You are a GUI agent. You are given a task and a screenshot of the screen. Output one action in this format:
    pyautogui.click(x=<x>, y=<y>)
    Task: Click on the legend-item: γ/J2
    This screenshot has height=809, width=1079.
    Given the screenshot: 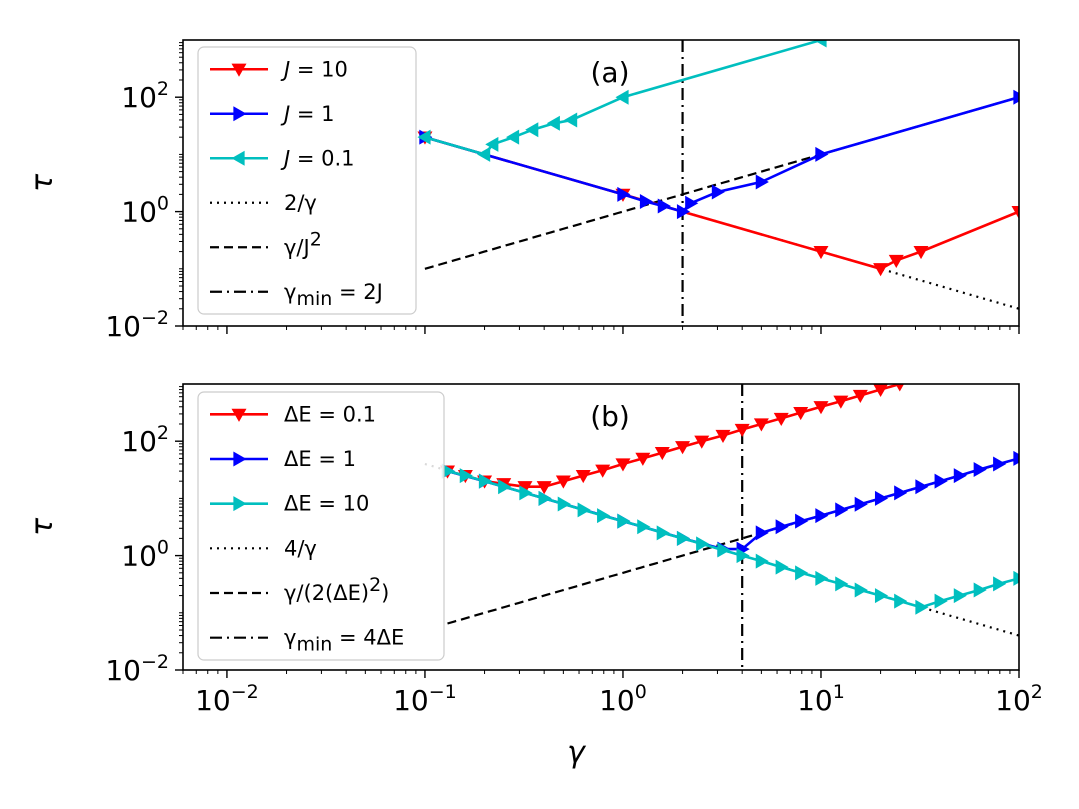 What is the action you would take?
    pyautogui.click(x=266, y=243)
    